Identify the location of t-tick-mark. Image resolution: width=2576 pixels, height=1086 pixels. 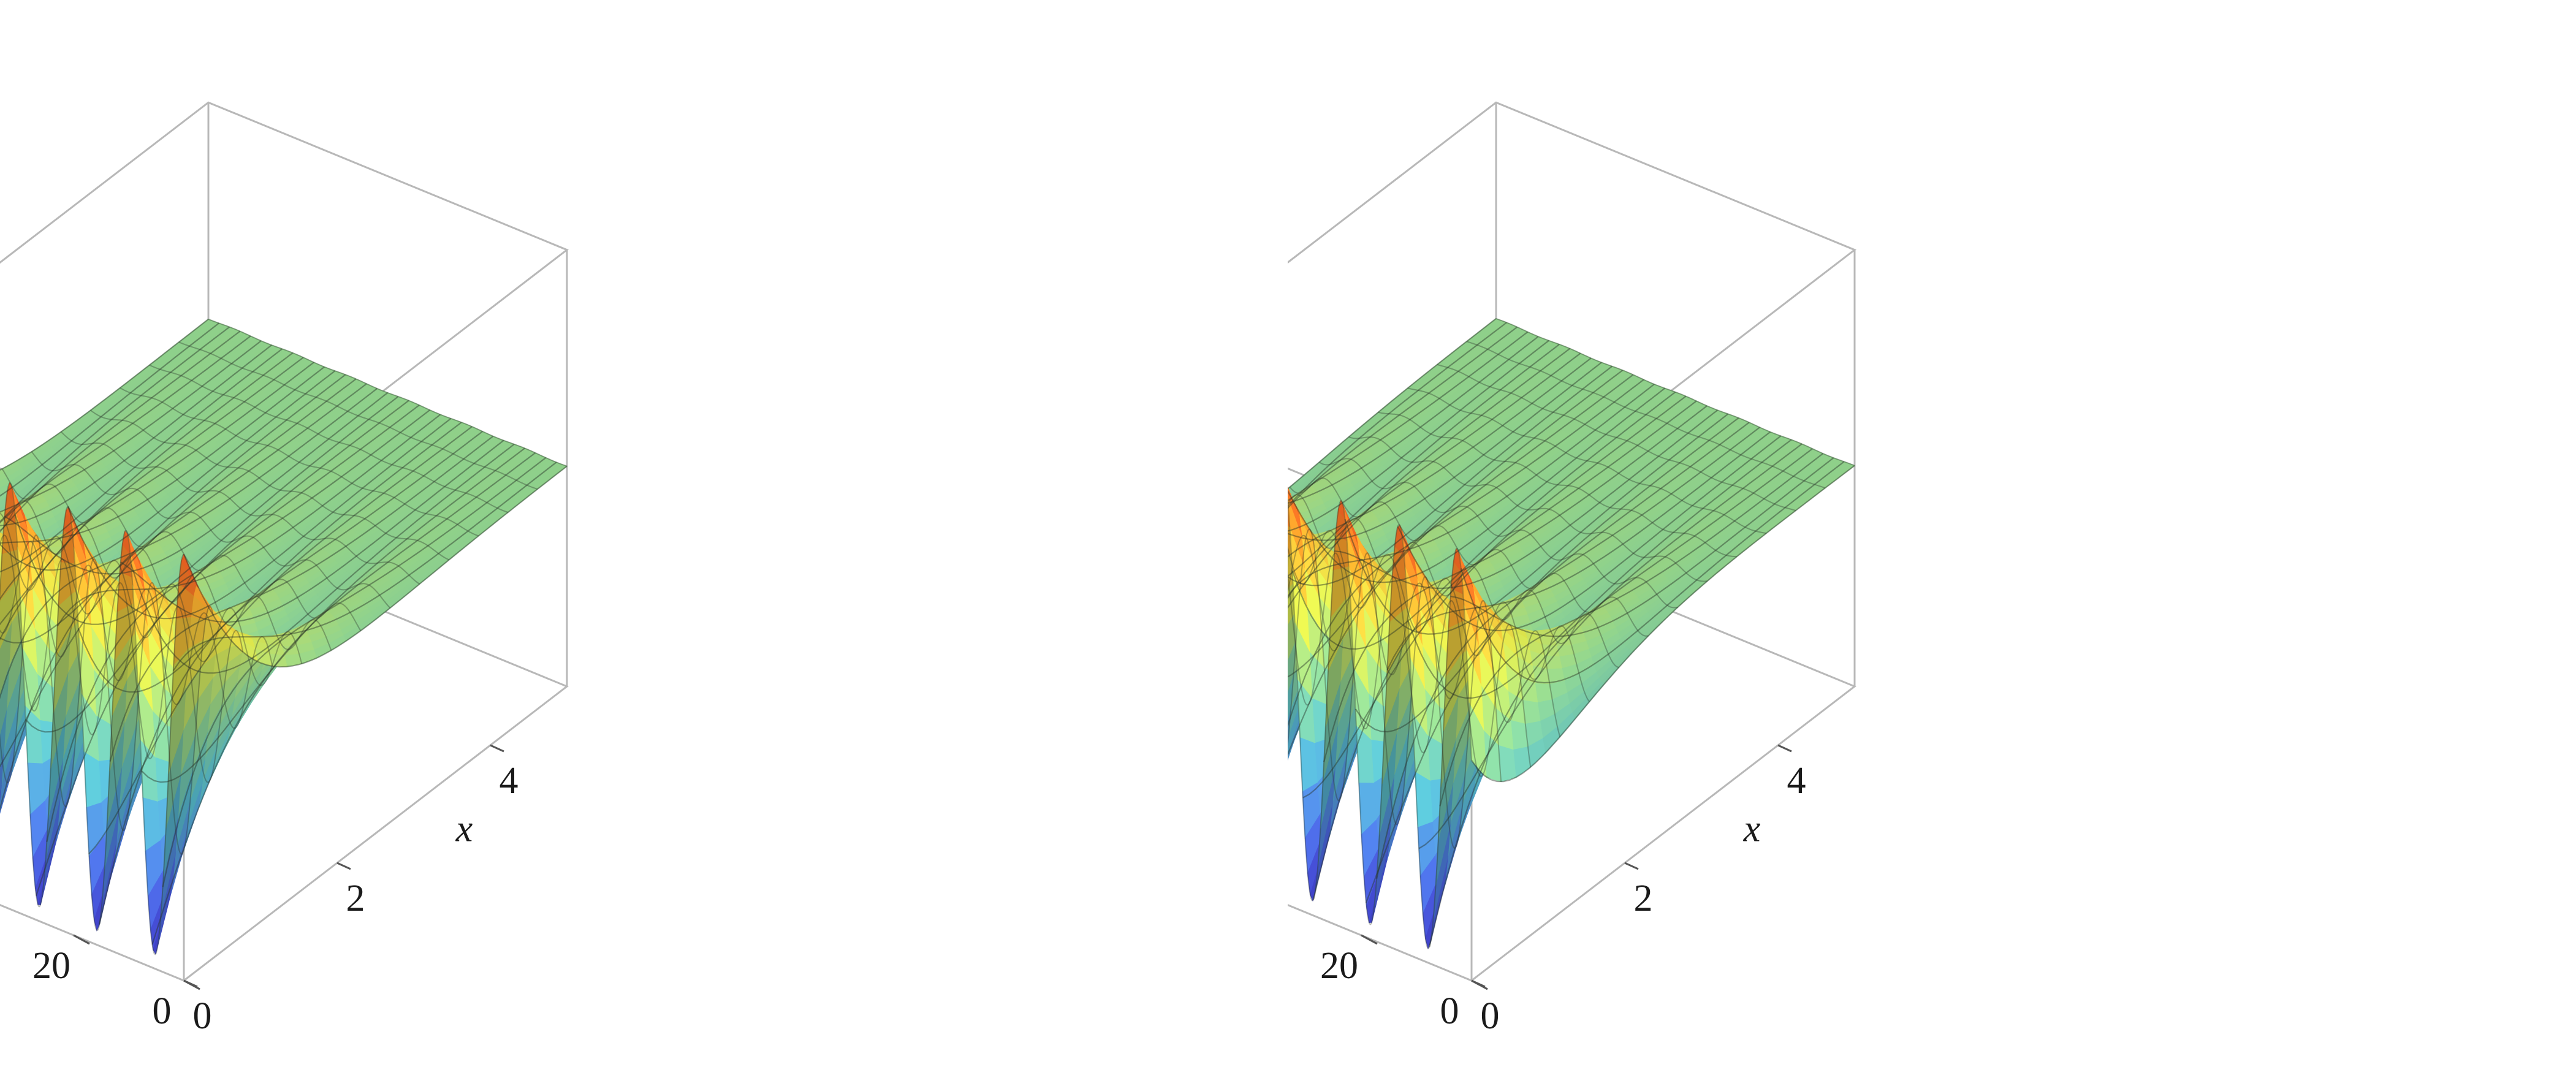
(81, 940).